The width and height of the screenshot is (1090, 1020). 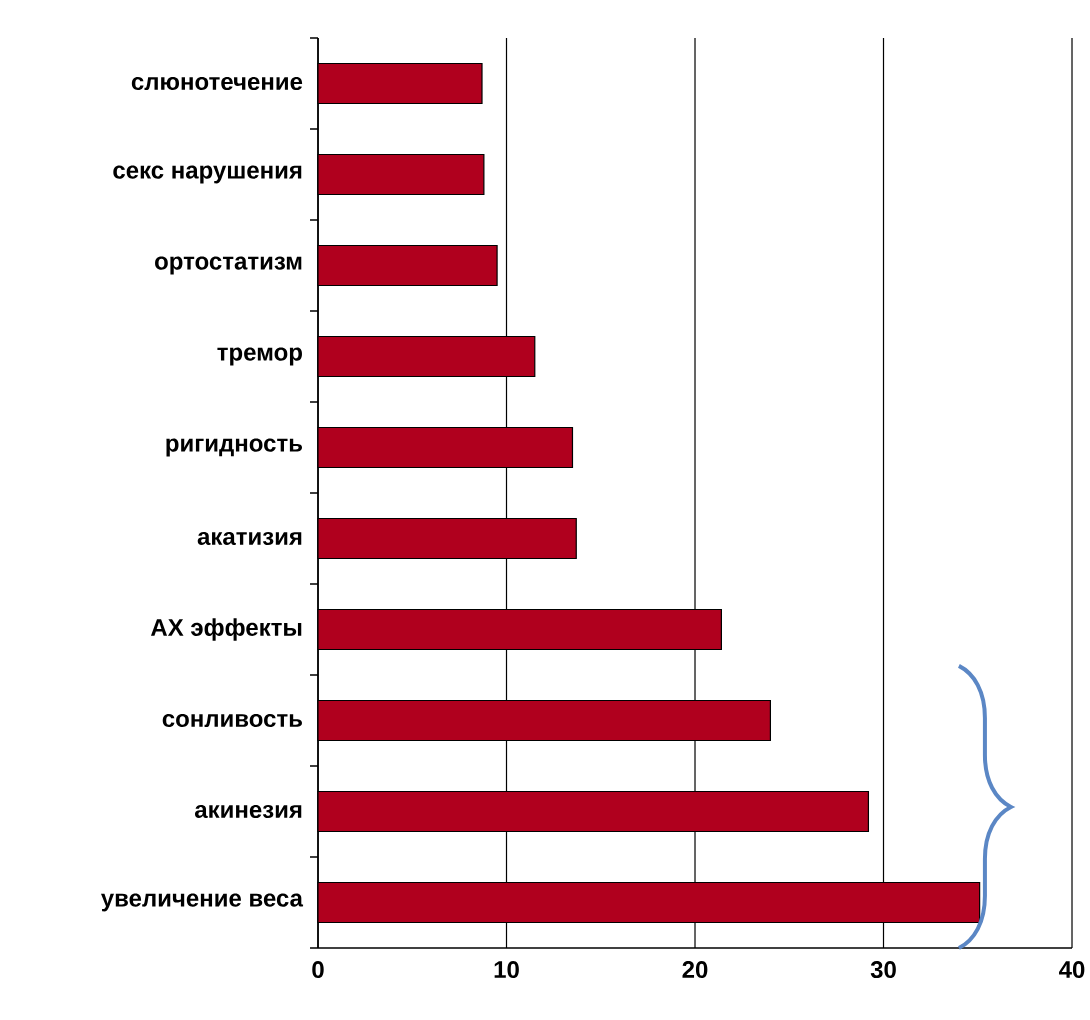 I want to click on x-tick-label: 0, so click(x=318, y=970).